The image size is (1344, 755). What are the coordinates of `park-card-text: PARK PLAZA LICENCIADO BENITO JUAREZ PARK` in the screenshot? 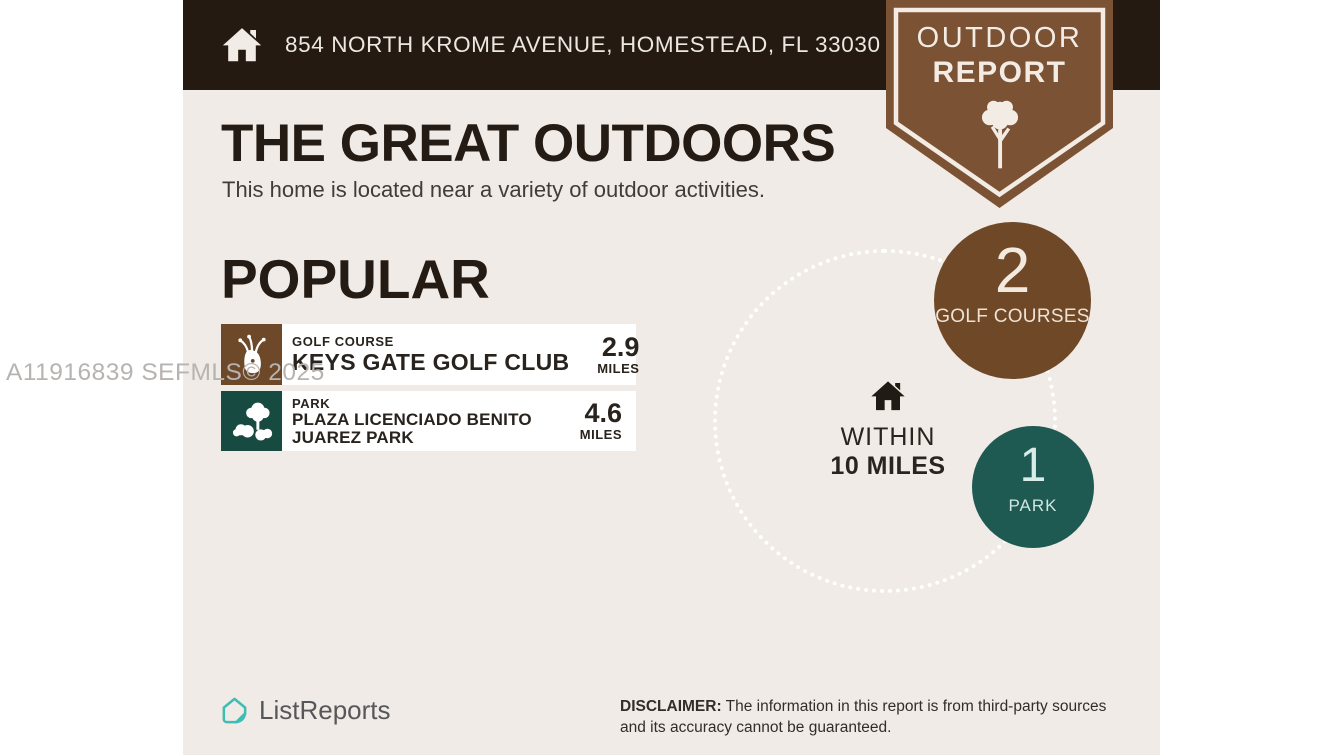 It's located at (417, 421).